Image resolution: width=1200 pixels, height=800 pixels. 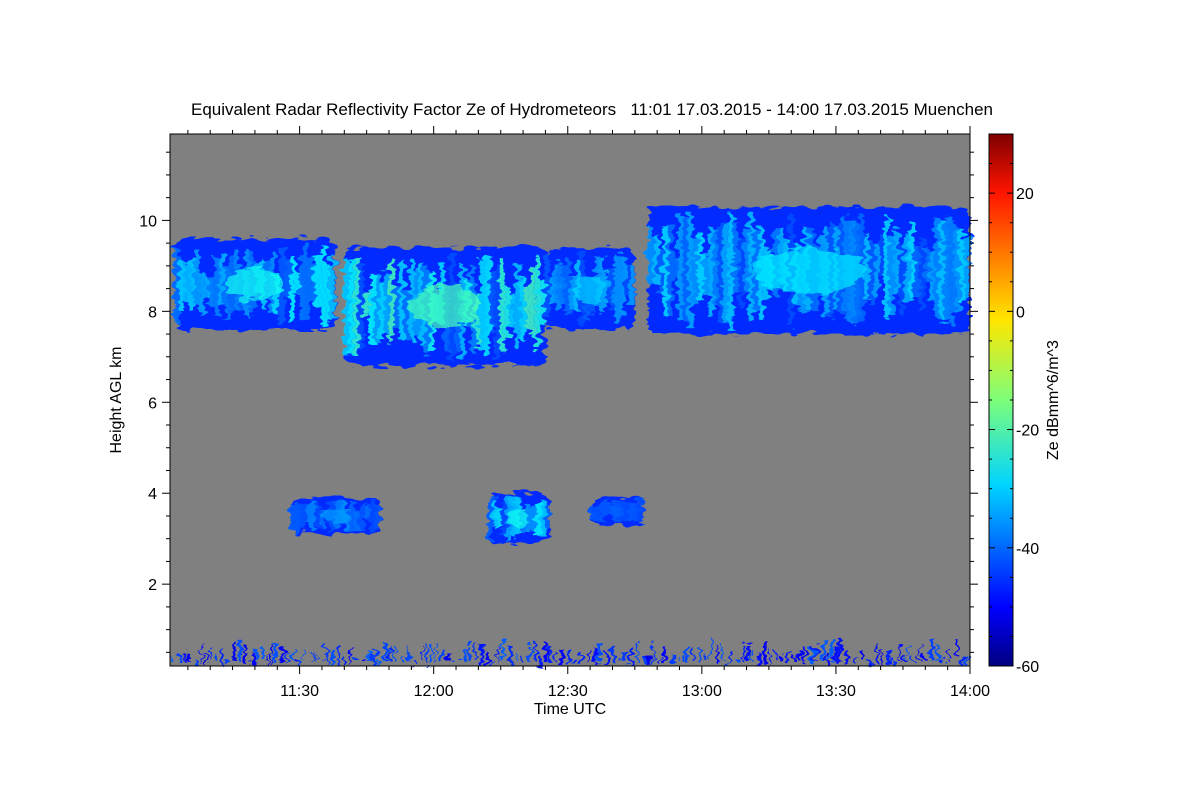 I want to click on echo-upper-cirrus-west, so click(x=255, y=284).